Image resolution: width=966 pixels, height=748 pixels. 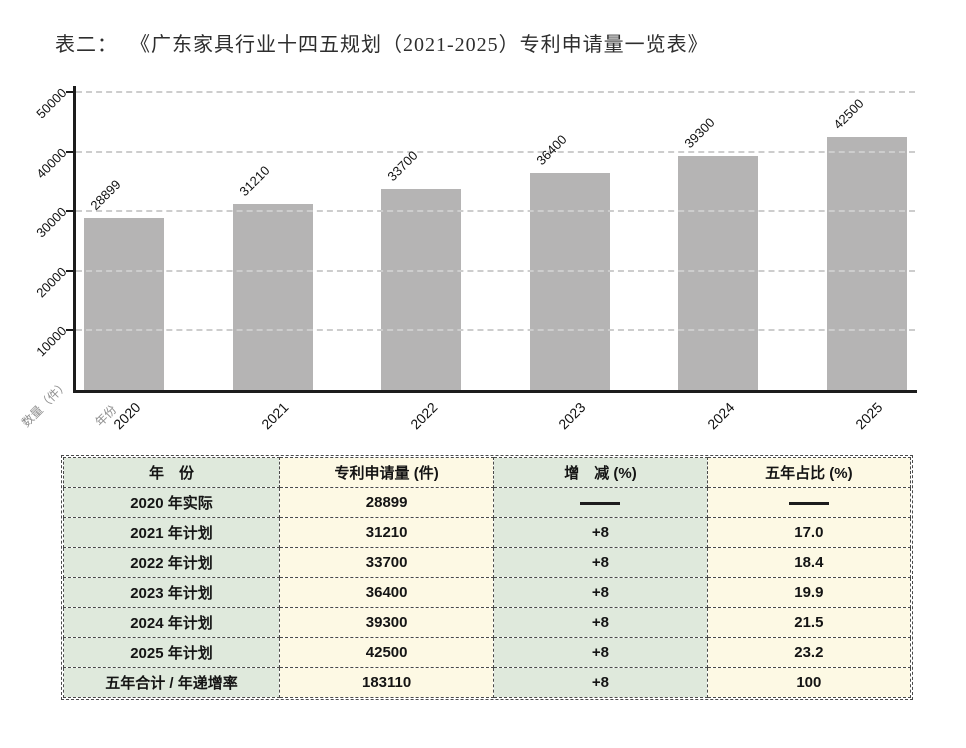 I want to click on table-cell: 2020 年实际, so click(x=171, y=502).